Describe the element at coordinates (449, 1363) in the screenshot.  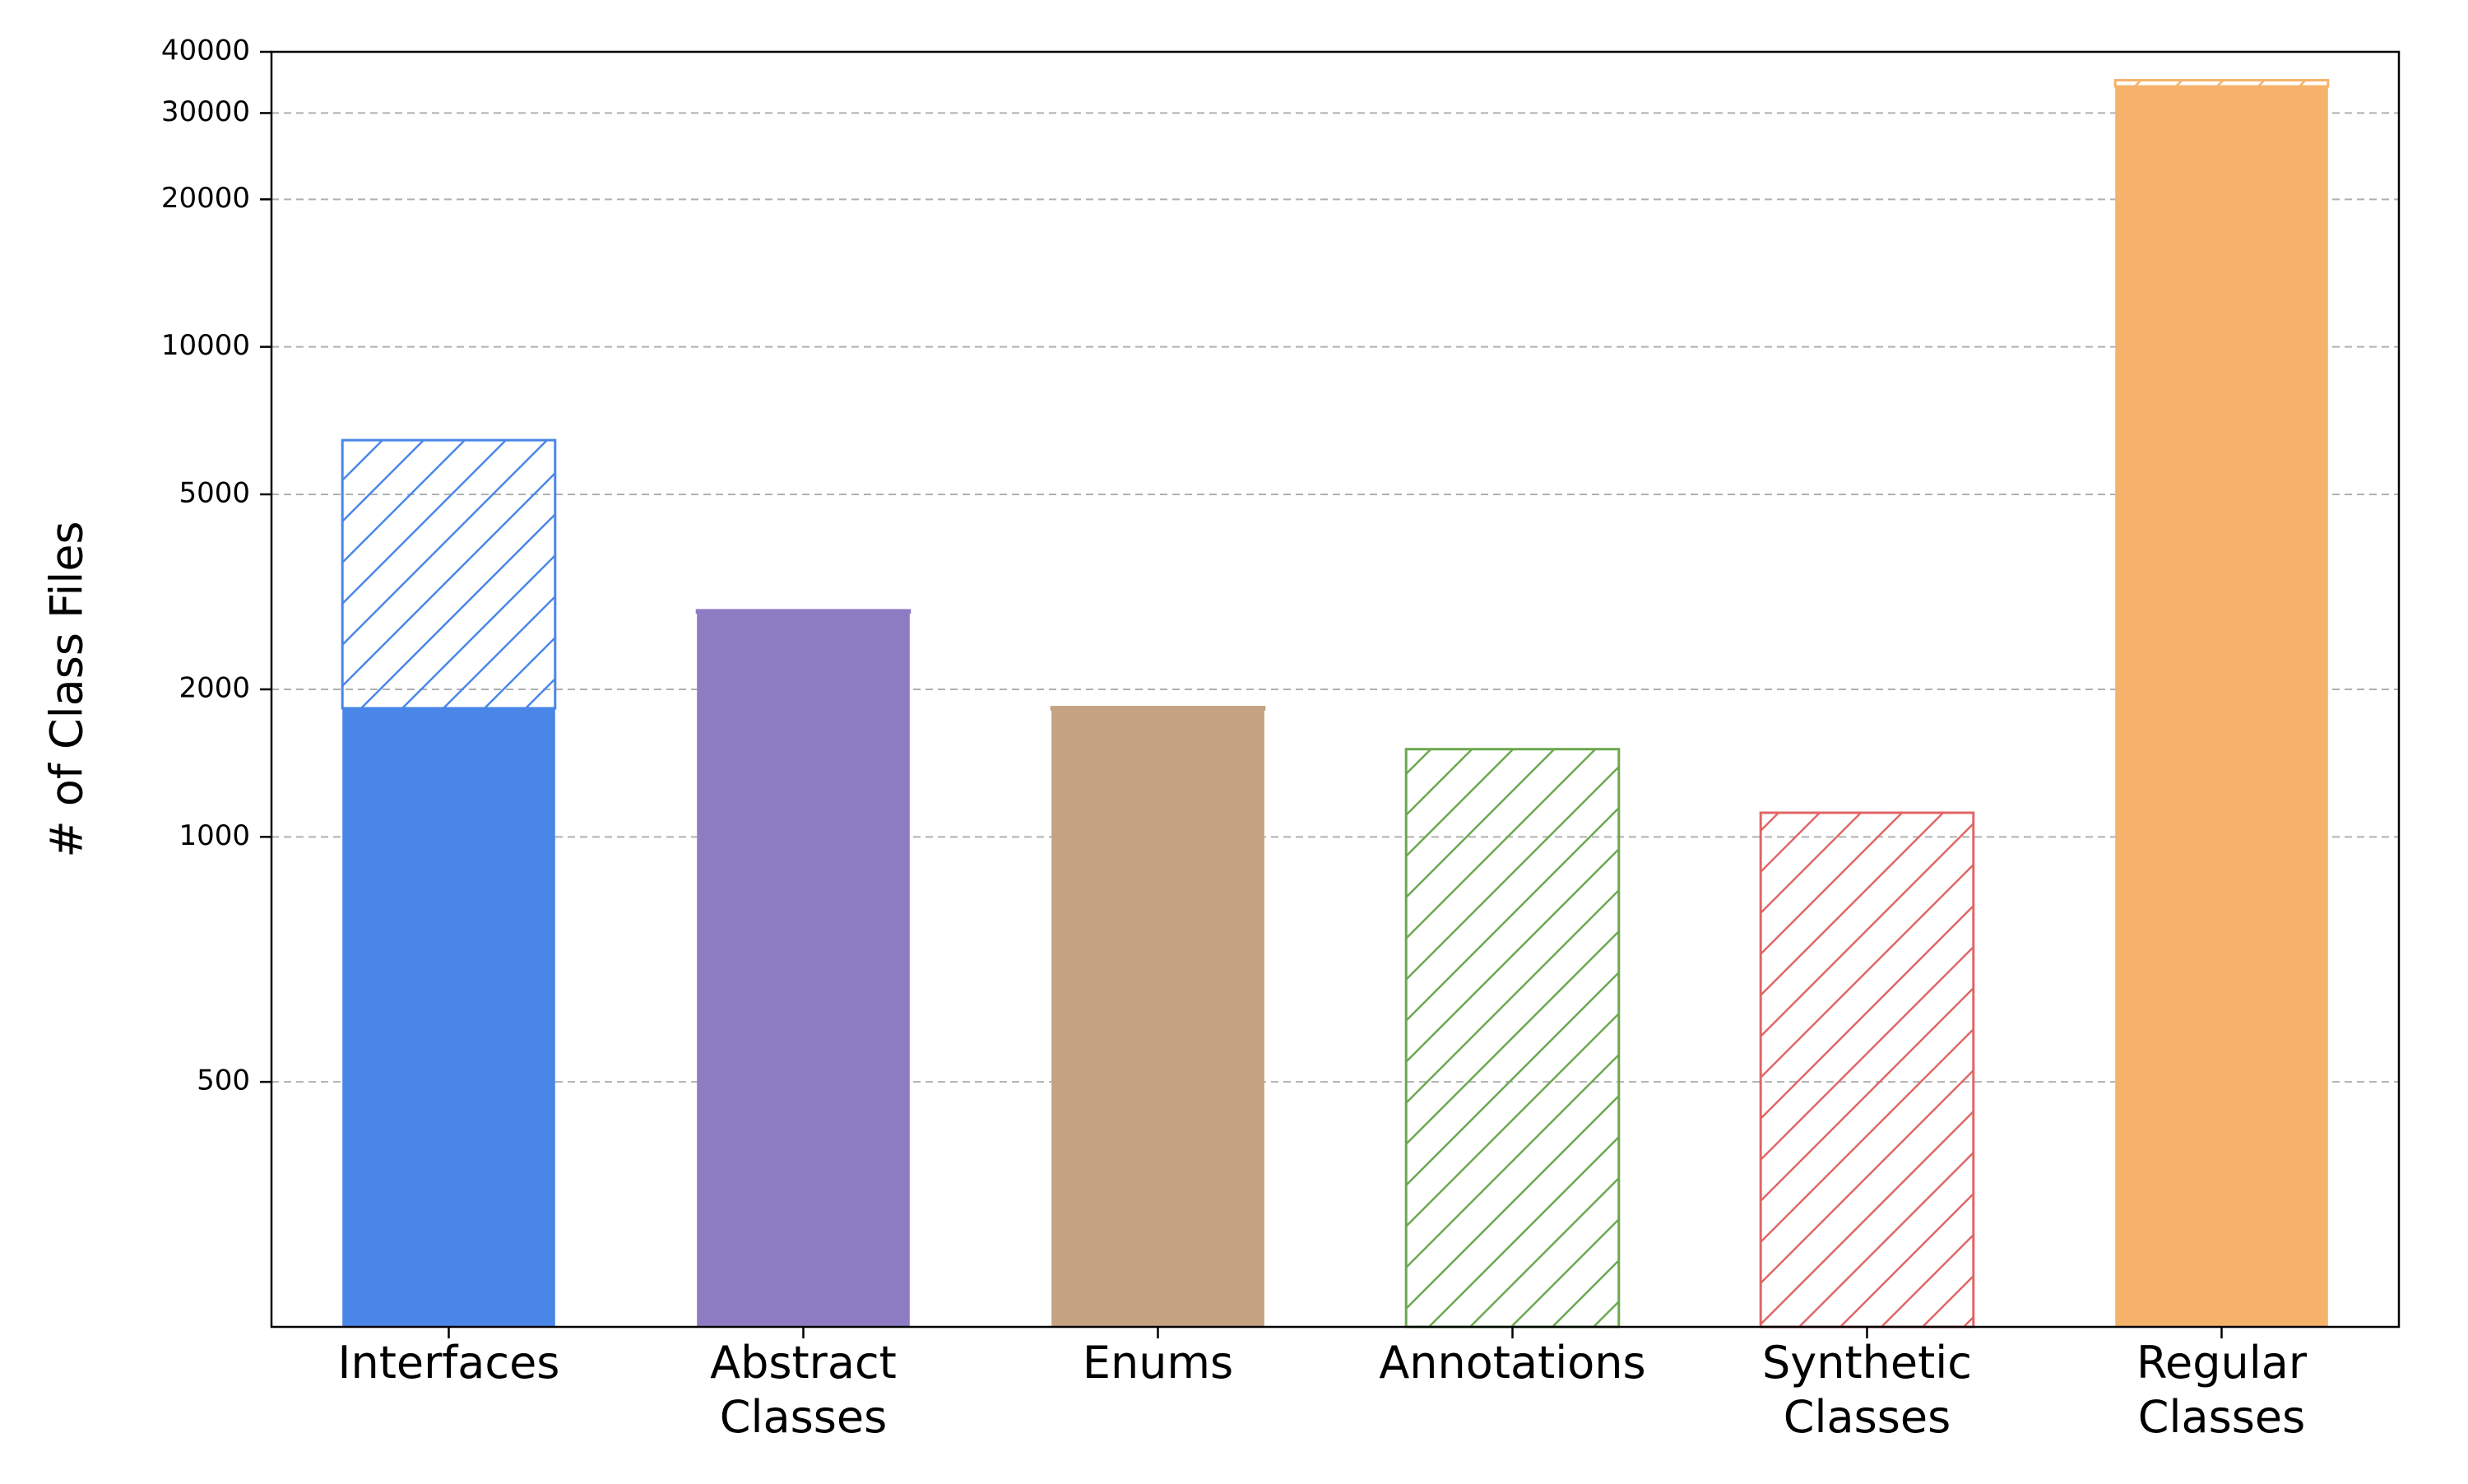
I see `x-tick-label: Interfaces` at that location.